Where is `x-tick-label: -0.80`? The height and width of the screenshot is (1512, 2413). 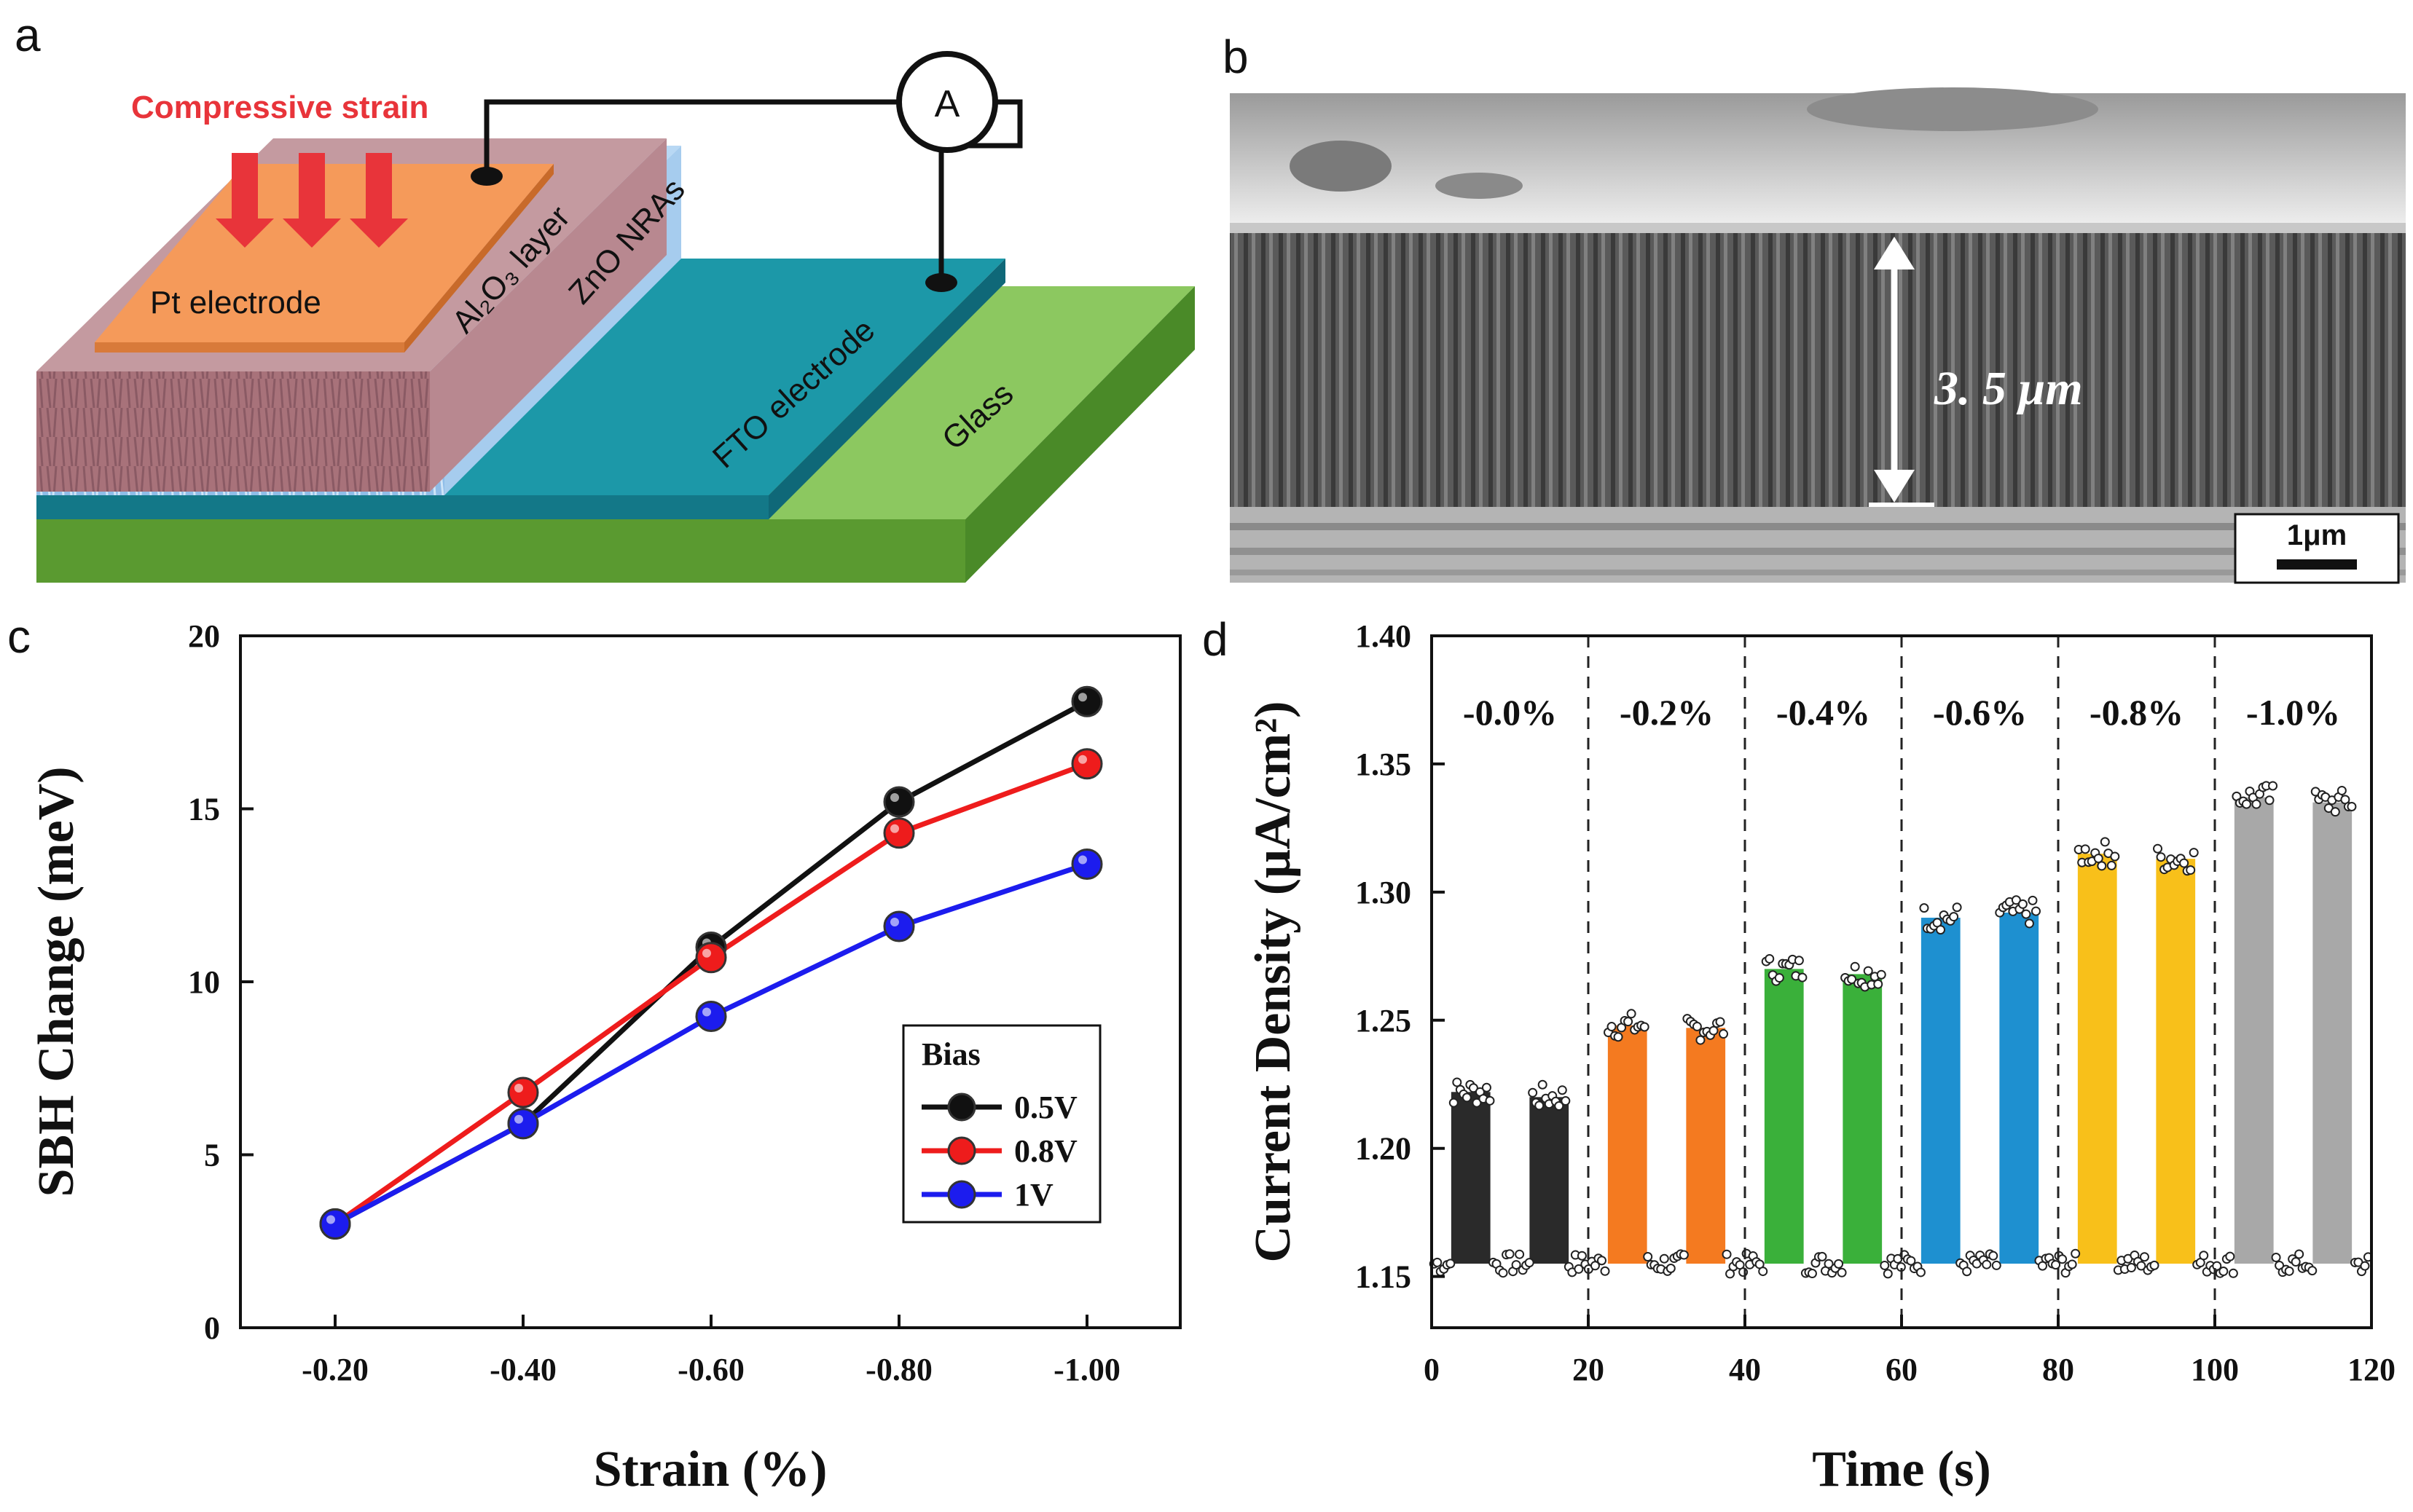 x-tick-label: -0.80 is located at coordinates (899, 1369).